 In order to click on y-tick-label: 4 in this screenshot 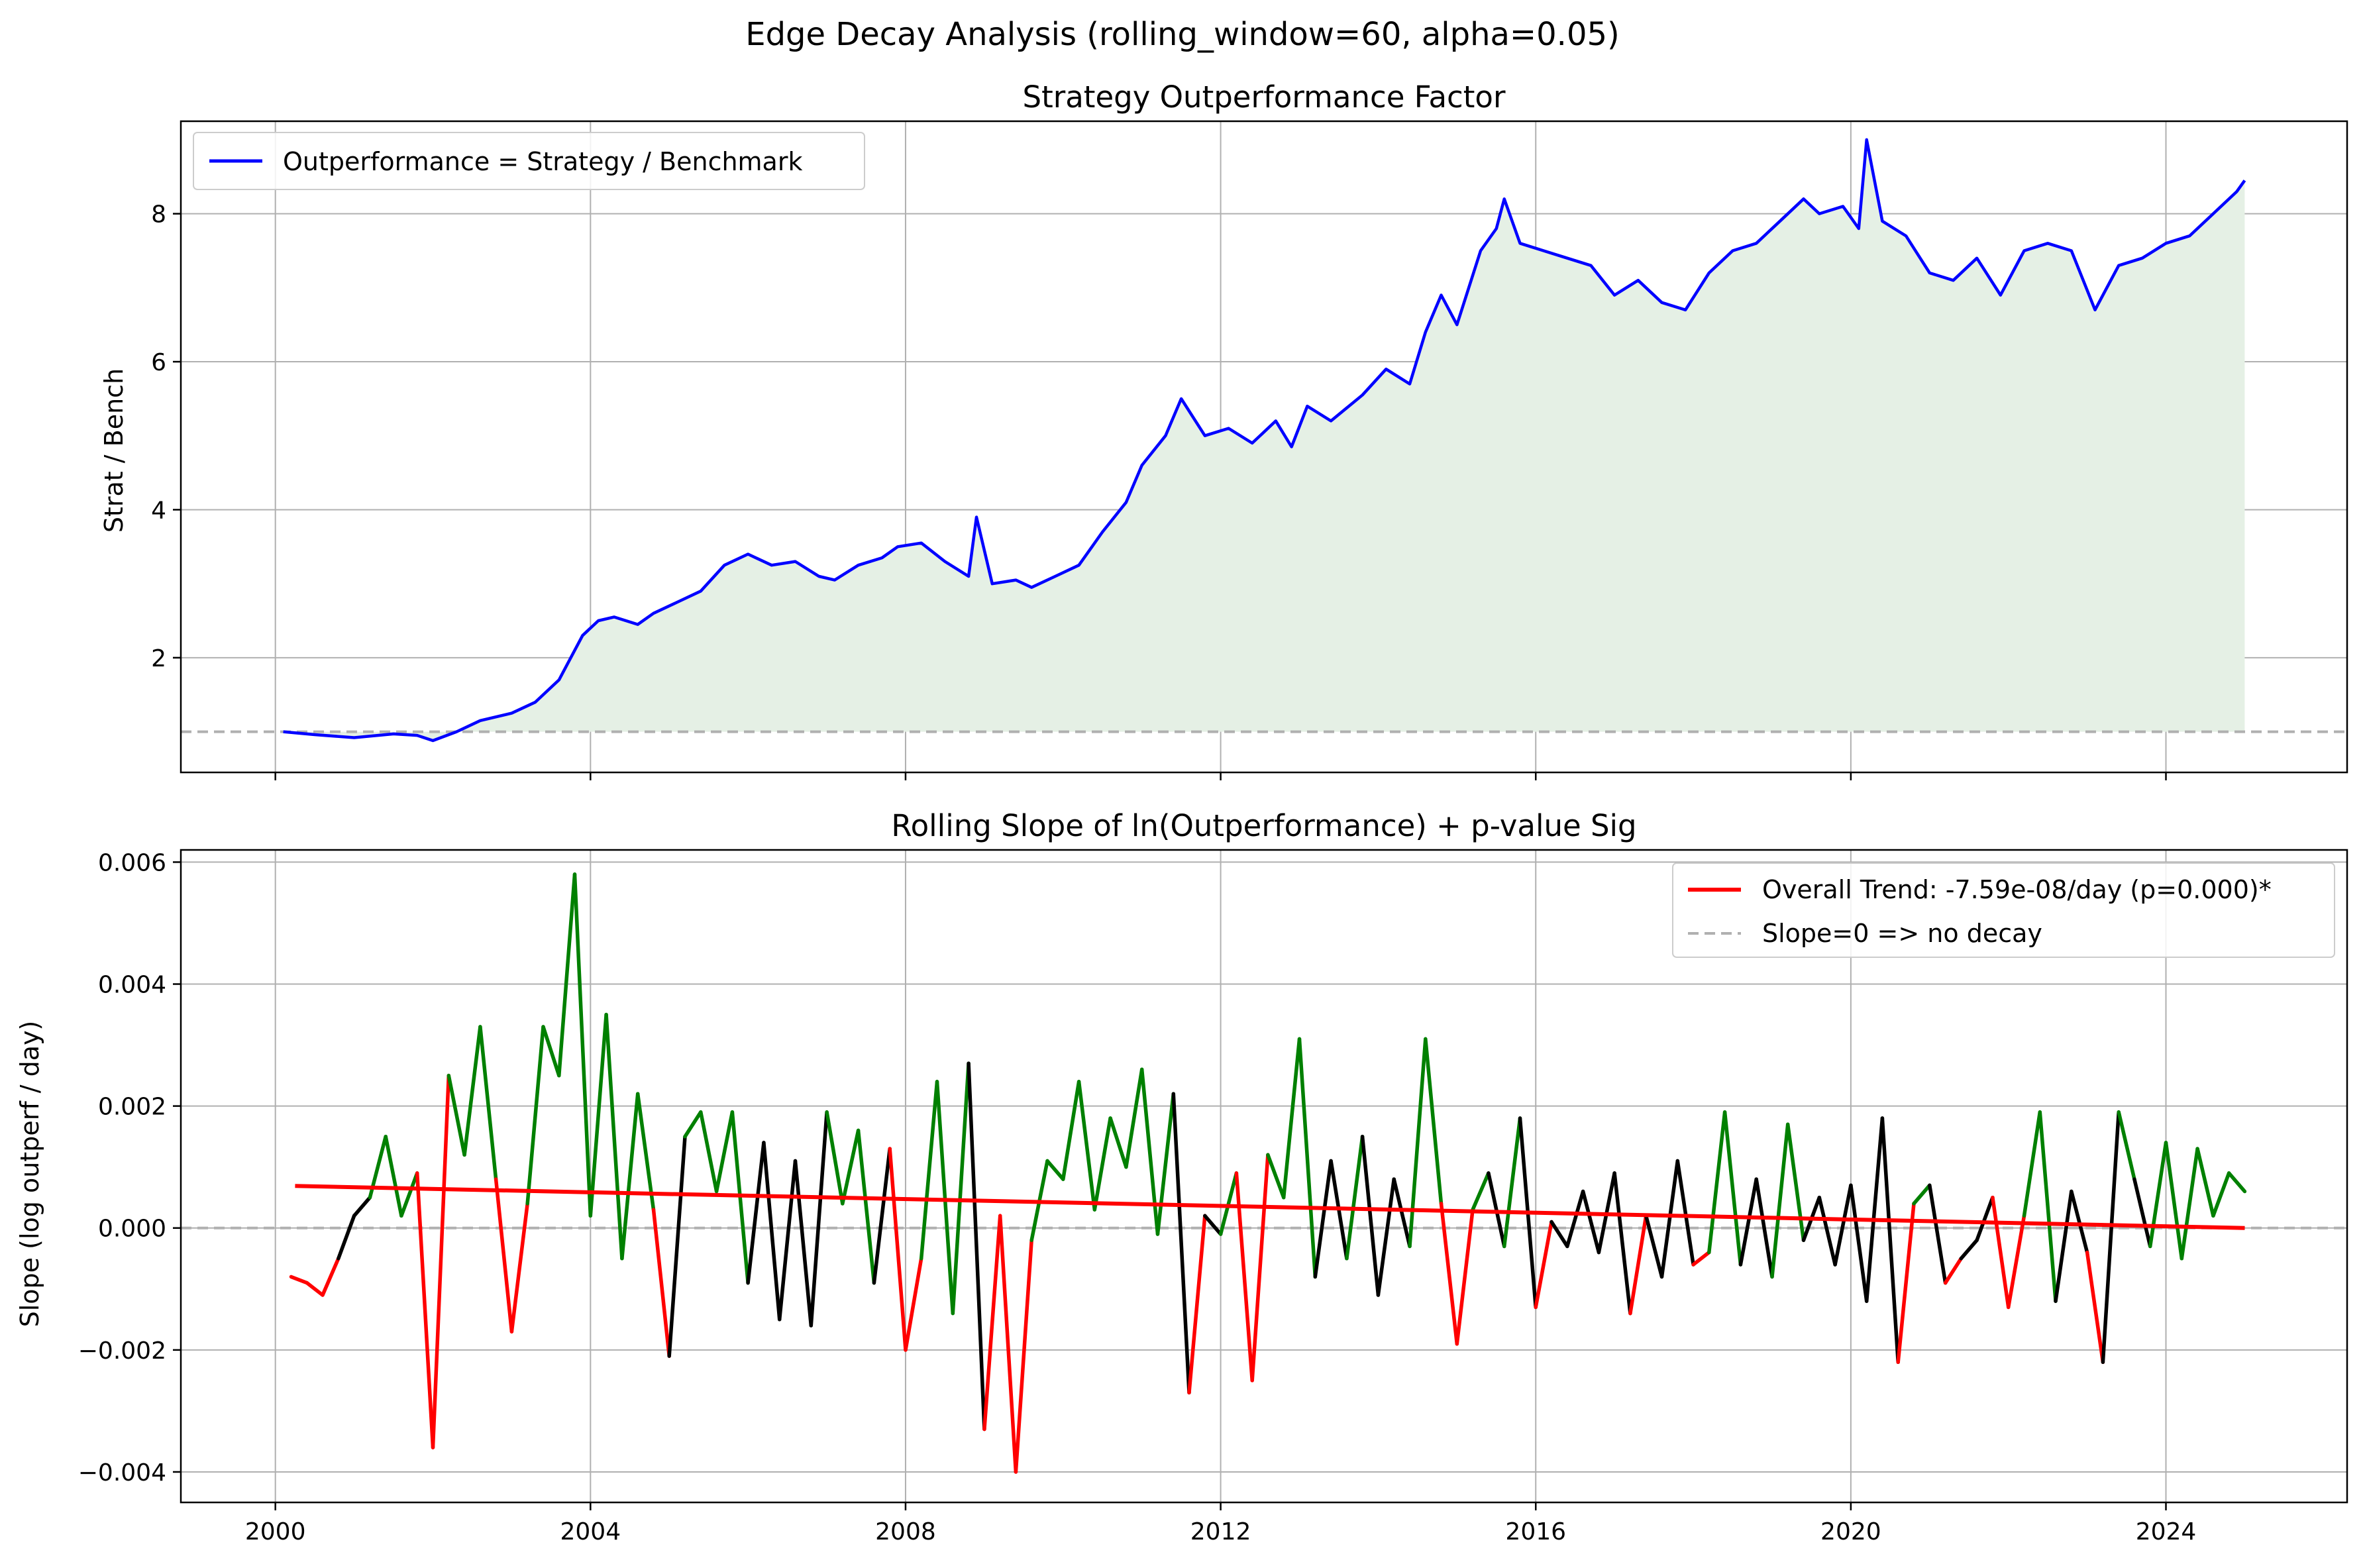, I will do `click(158, 510)`.